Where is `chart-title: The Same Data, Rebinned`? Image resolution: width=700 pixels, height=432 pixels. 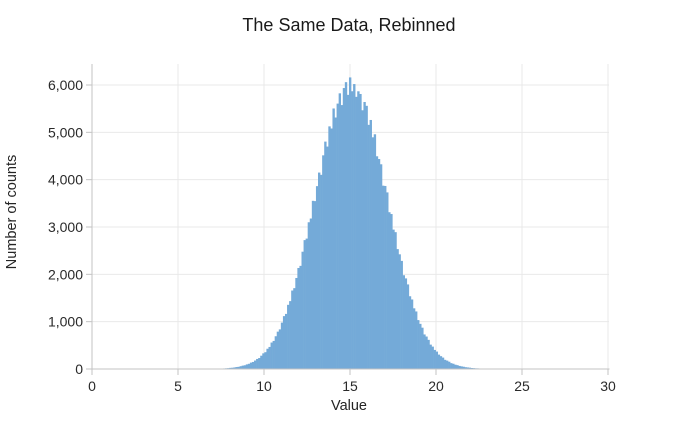
chart-title: The Same Data, Rebinned is located at coordinates (348, 25).